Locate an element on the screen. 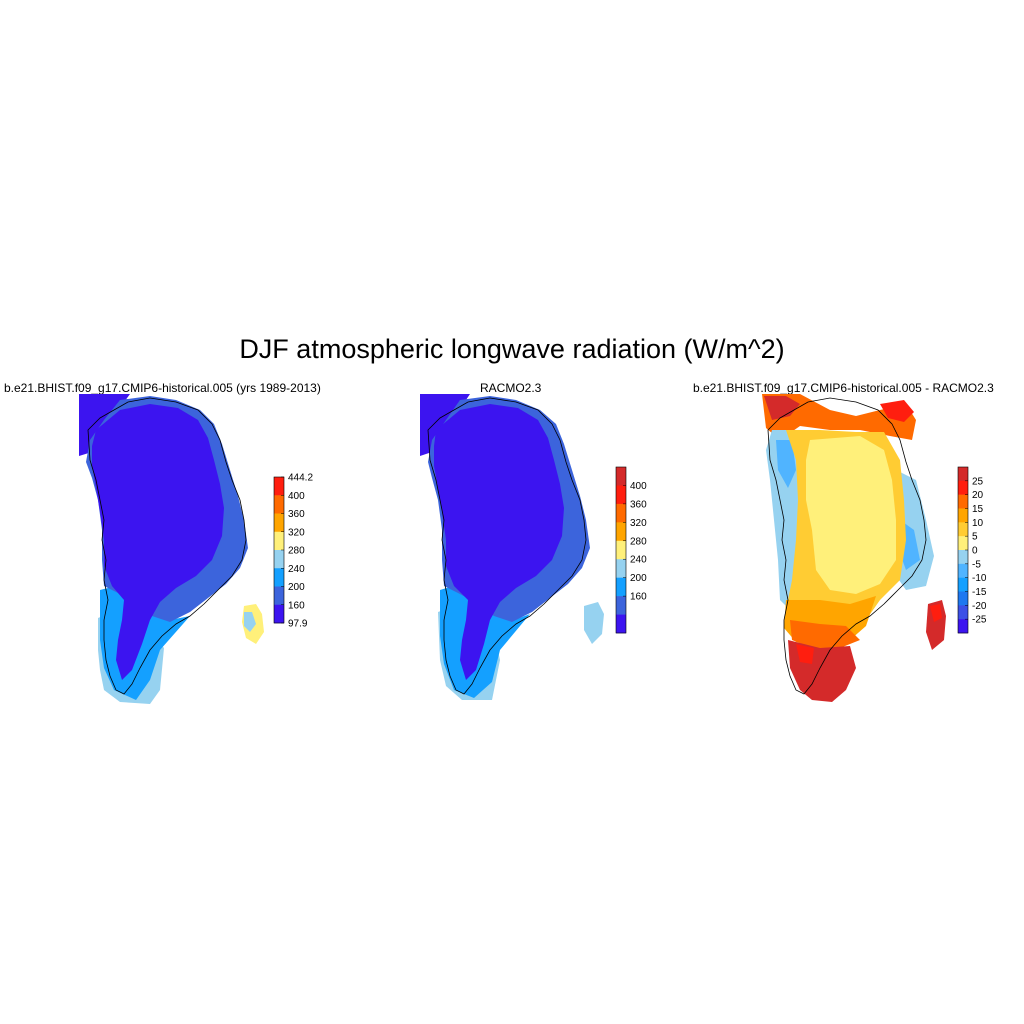 The width and height of the screenshot is (1024, 1024). colorbar-tick-label: 10 is located at coordinates (978, 523).